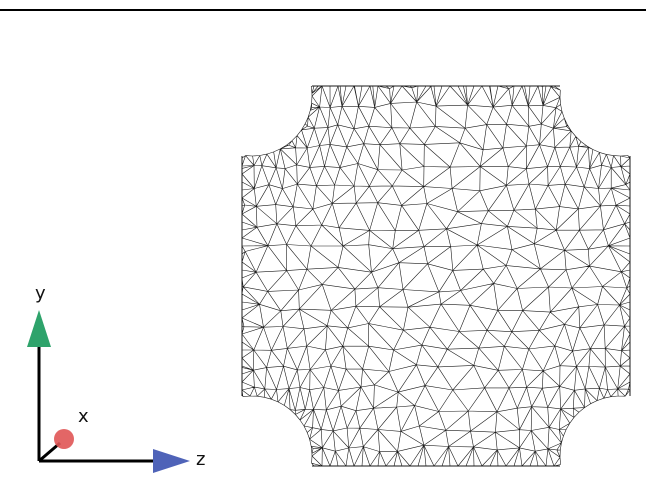 The width and height of the screenshot is (646, 479). What do you see at coordinates (39, 328) in the screenshot?
I see `y-axis-arrowhead` at bounding box center [39, 328].